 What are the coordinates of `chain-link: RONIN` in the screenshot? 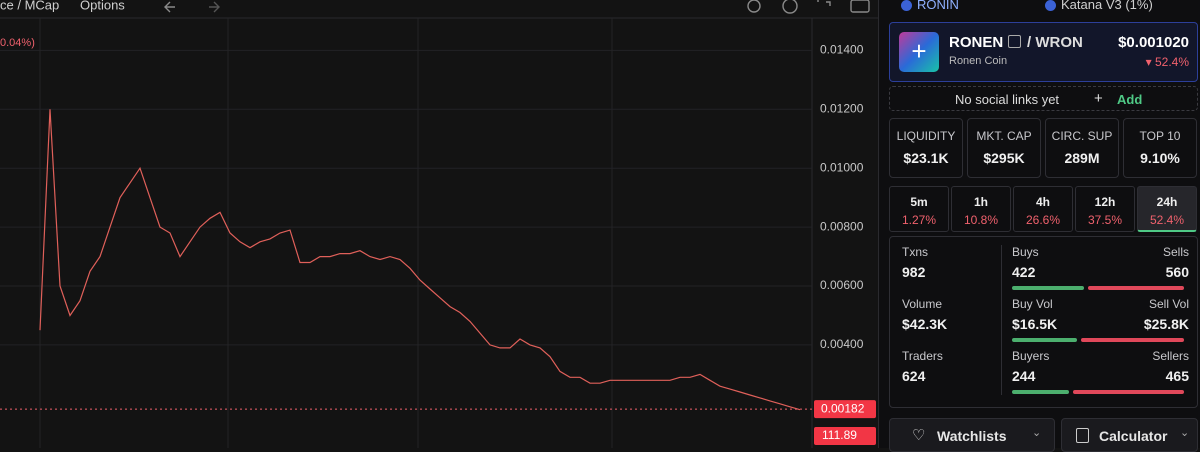 It's located at (930, 6).